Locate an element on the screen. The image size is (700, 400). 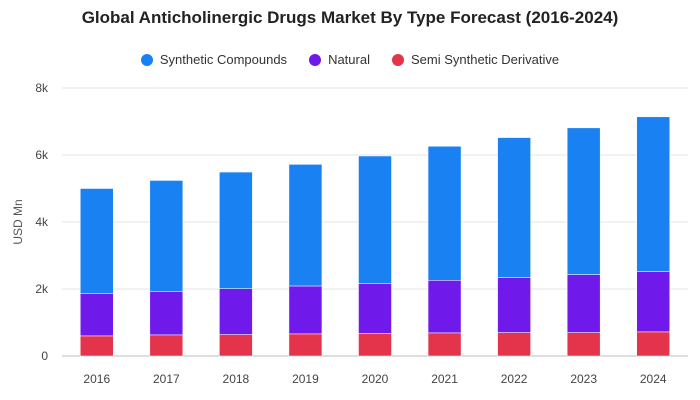
x-tick-label: 2022 is located at coordinates (514, 379).